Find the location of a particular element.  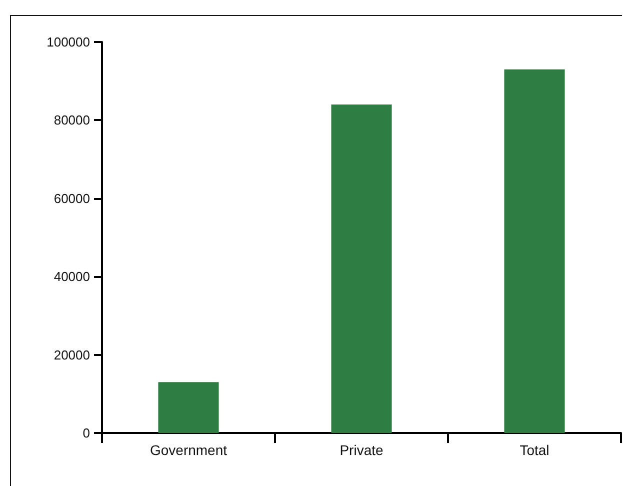

y-tick-label: 60000 is located at coordinates (72, 198).